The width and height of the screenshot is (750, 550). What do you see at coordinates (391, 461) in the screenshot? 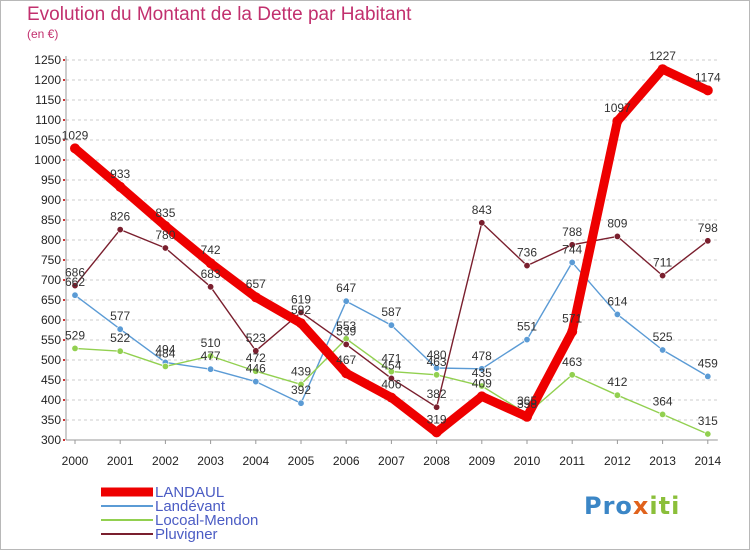
I see `x-tick-label: 2007` at bounding box center [391, 461].